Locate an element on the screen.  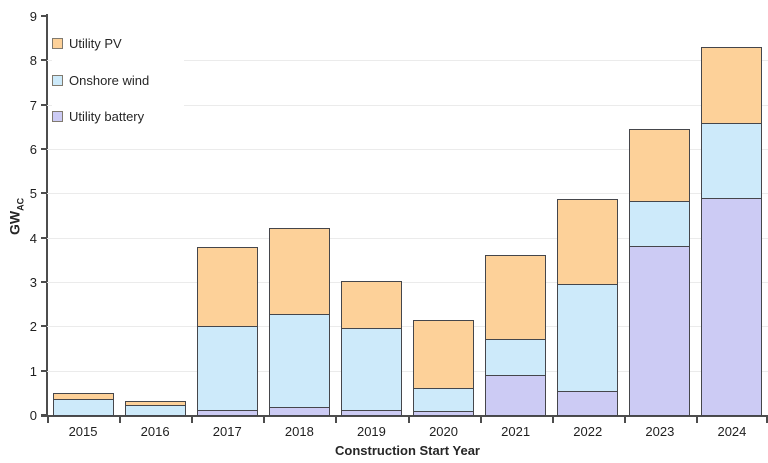
onshore-wind-swatch-icon is located at coordinates (57, 80).